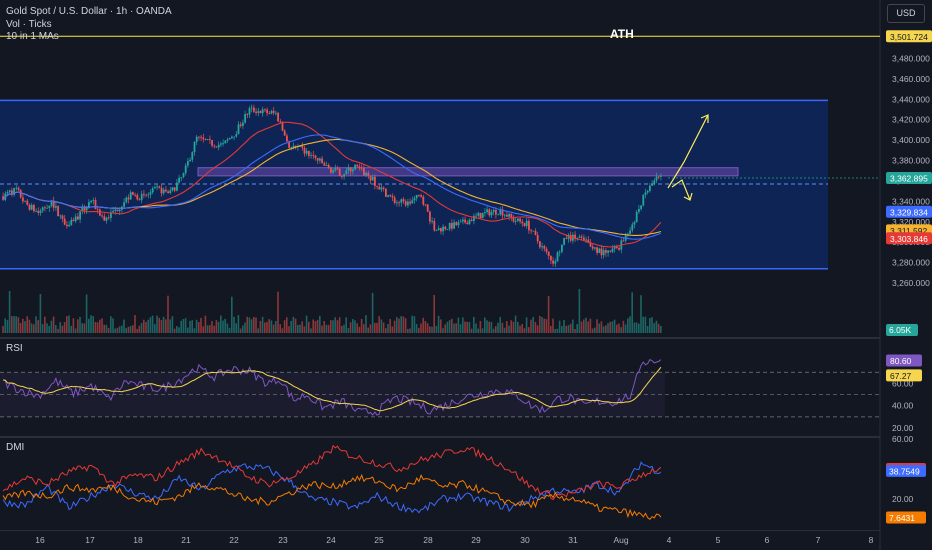 This screenshot has height=550, width=932. What do you see at coordinates (906, 517) in the screenshot?
I see `dmi-value-label-bg` at bounding box center [906, 517].